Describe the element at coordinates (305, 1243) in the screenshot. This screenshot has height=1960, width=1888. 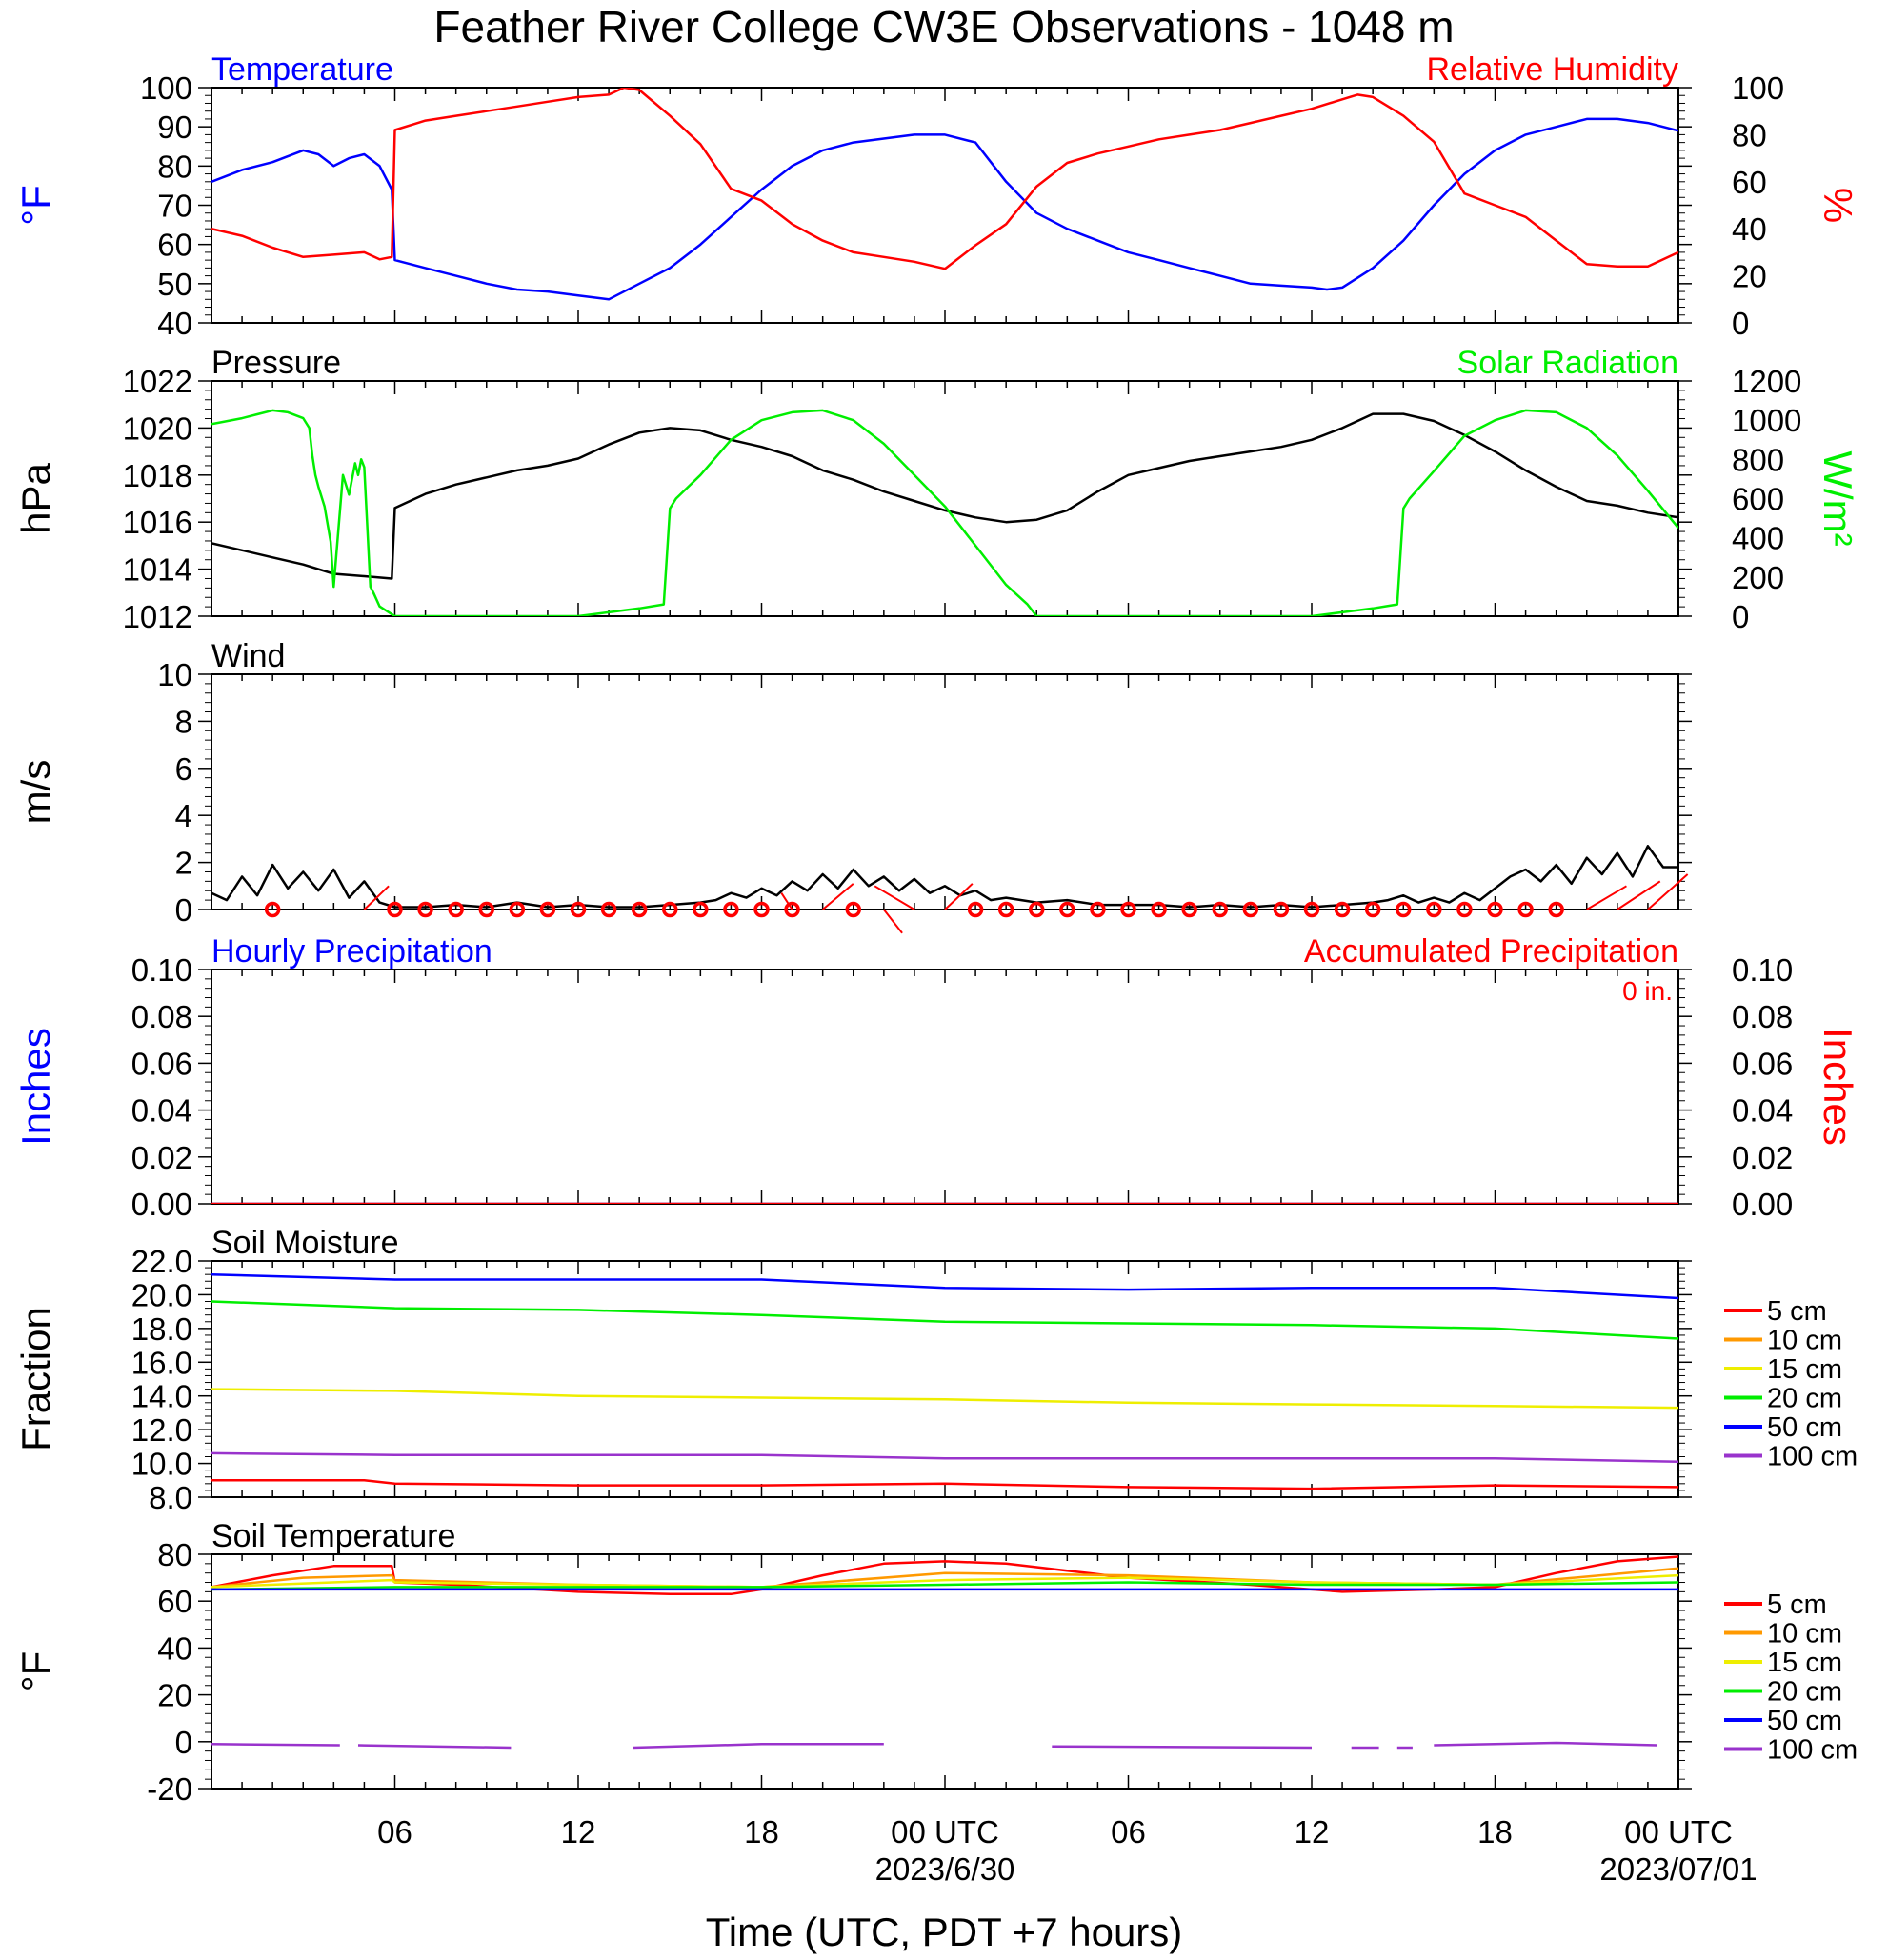
I see `panel-title-left: Soil Moisture` at that location.